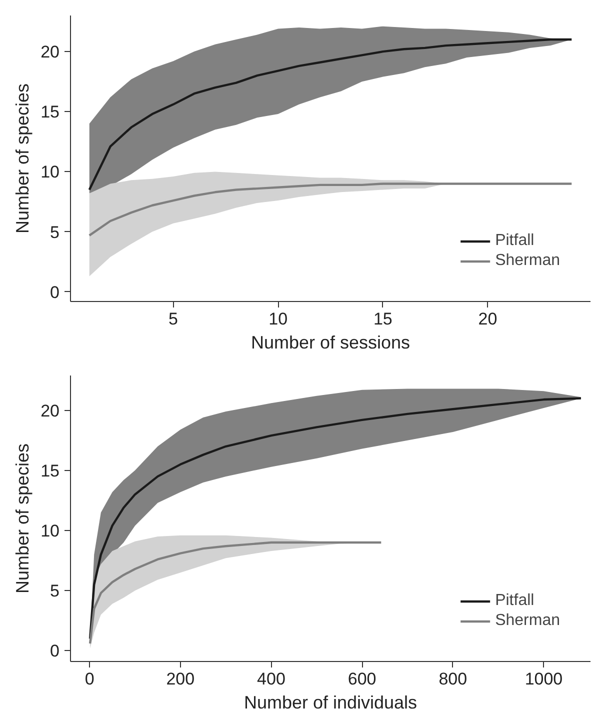 Image resolution: width=607 pixels, height=719 pixels. Describe the element at coordinates (89, 679) in the screenshot. I see `x-tick-label: 0` at that location.